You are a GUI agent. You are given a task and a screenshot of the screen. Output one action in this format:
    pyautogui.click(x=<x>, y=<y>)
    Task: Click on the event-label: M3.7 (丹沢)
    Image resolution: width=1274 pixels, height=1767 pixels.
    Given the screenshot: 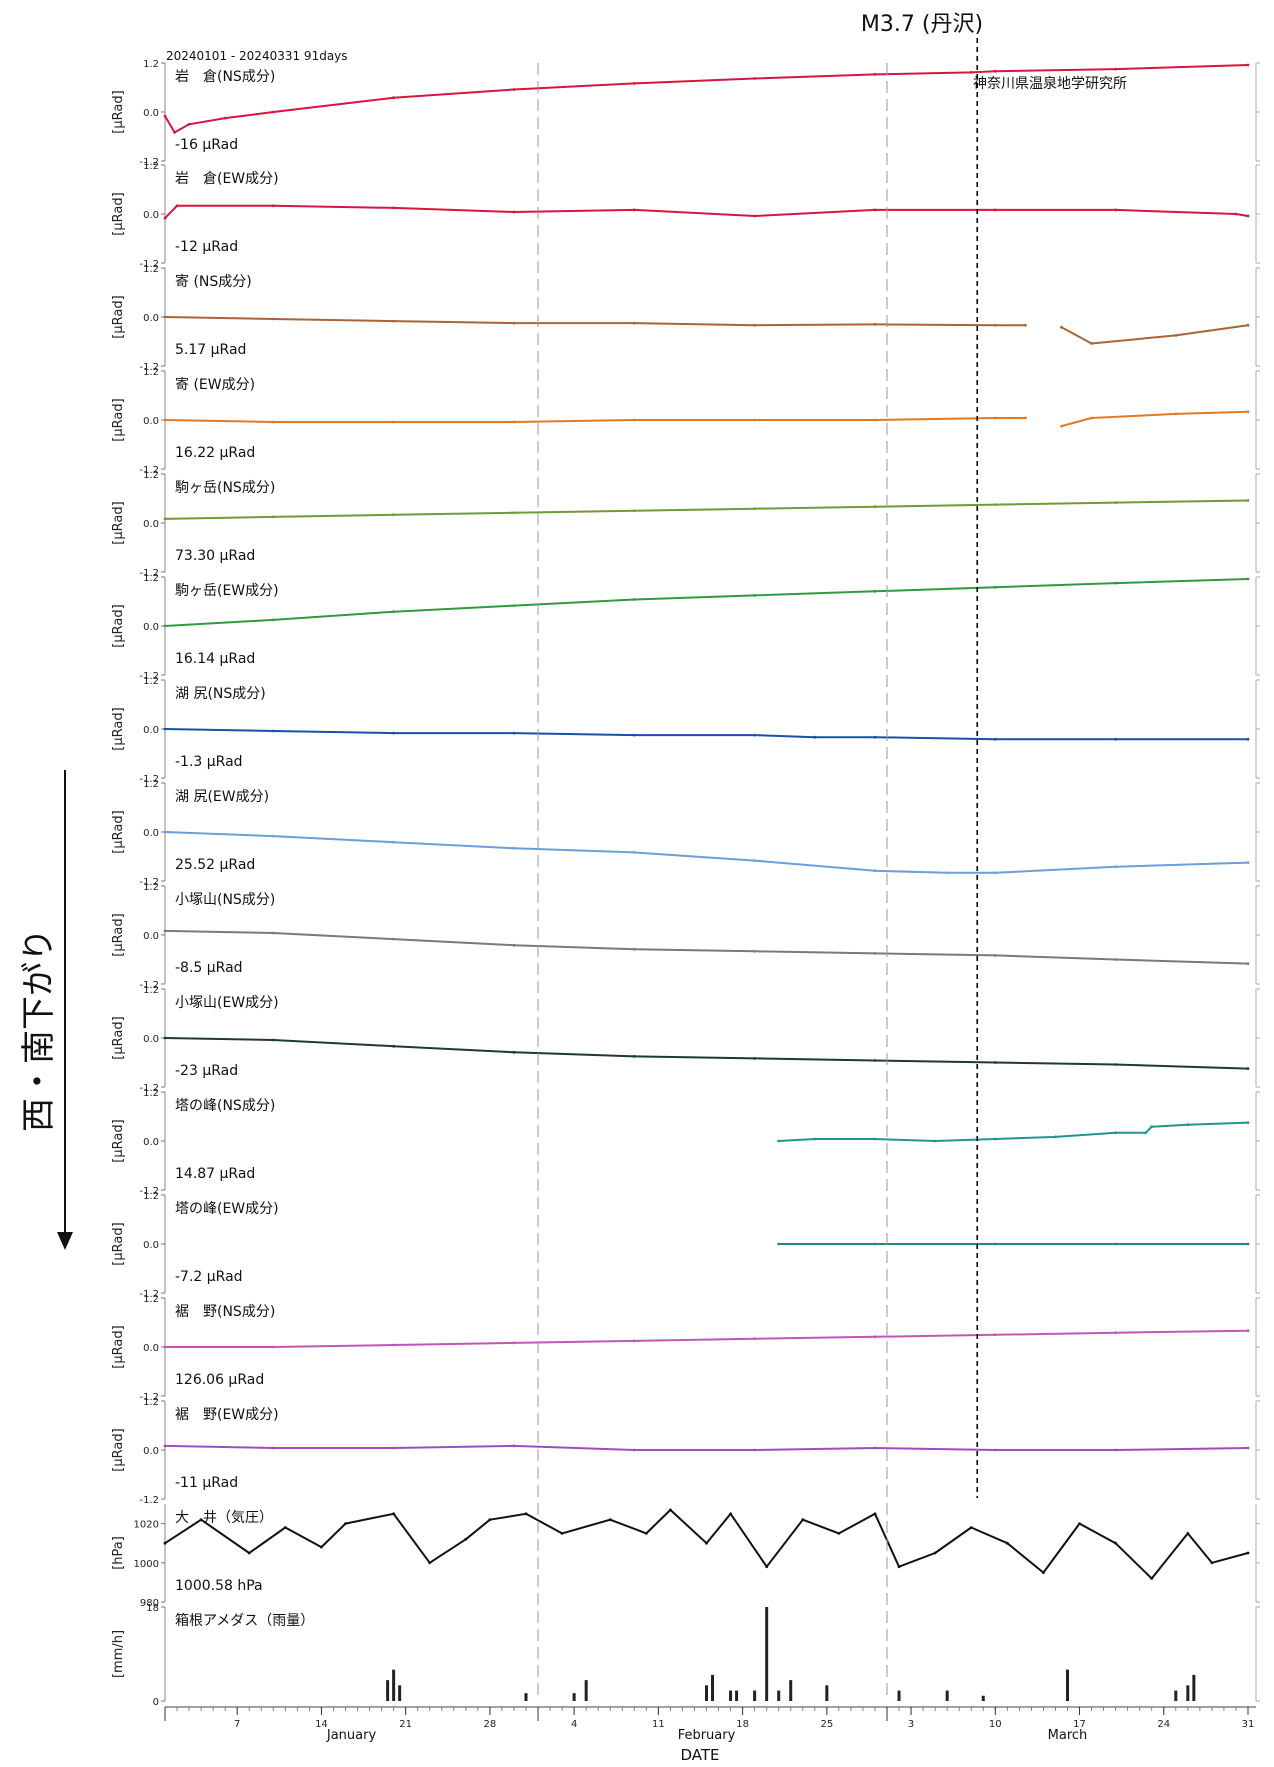 What is the action you would take?
    pyautogui.click(x=922, y=24)
    